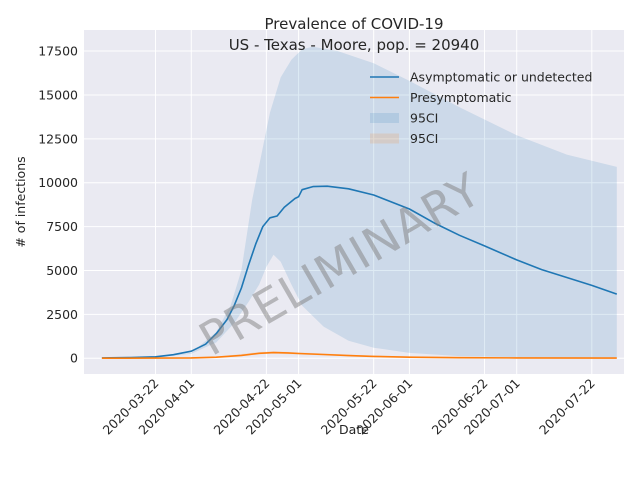  Describe the element at coordinates (62, 270) in the screenshot. I see `y-tick-label: 5000` at that location.